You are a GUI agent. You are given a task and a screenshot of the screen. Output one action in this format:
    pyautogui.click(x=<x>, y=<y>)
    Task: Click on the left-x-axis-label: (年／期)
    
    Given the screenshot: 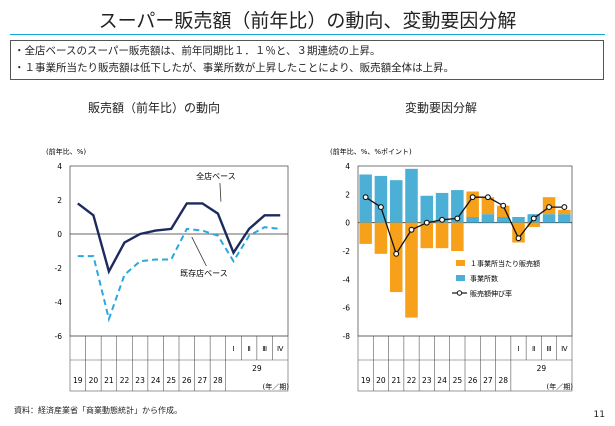 What is the action you would take?
    pyautogui.click(x=276, y=386)
    